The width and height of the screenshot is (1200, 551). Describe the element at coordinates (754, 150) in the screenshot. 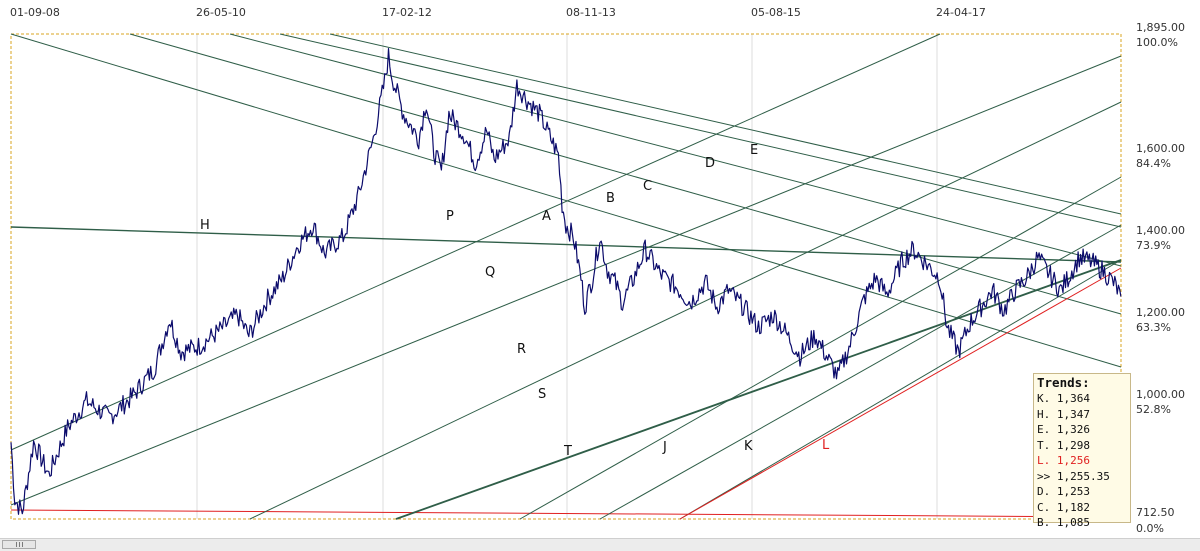

I see `trendline-label-e: E` at that location.